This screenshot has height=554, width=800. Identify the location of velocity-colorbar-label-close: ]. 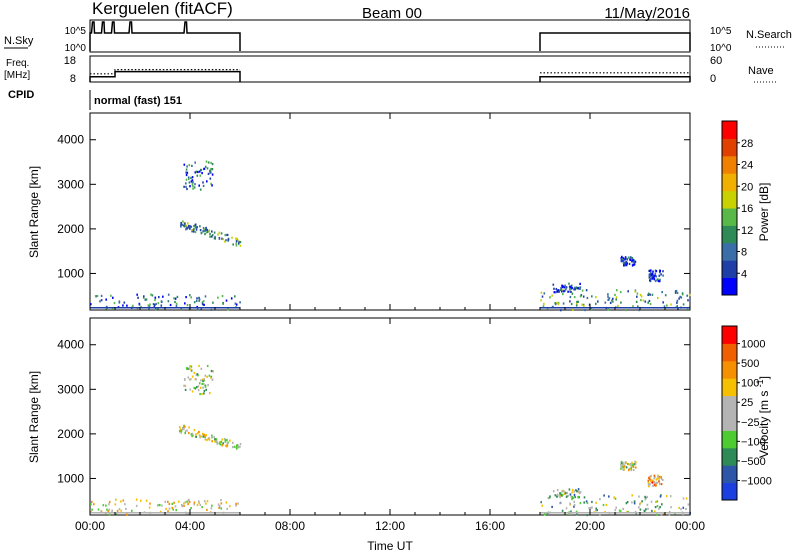
(764, 377).